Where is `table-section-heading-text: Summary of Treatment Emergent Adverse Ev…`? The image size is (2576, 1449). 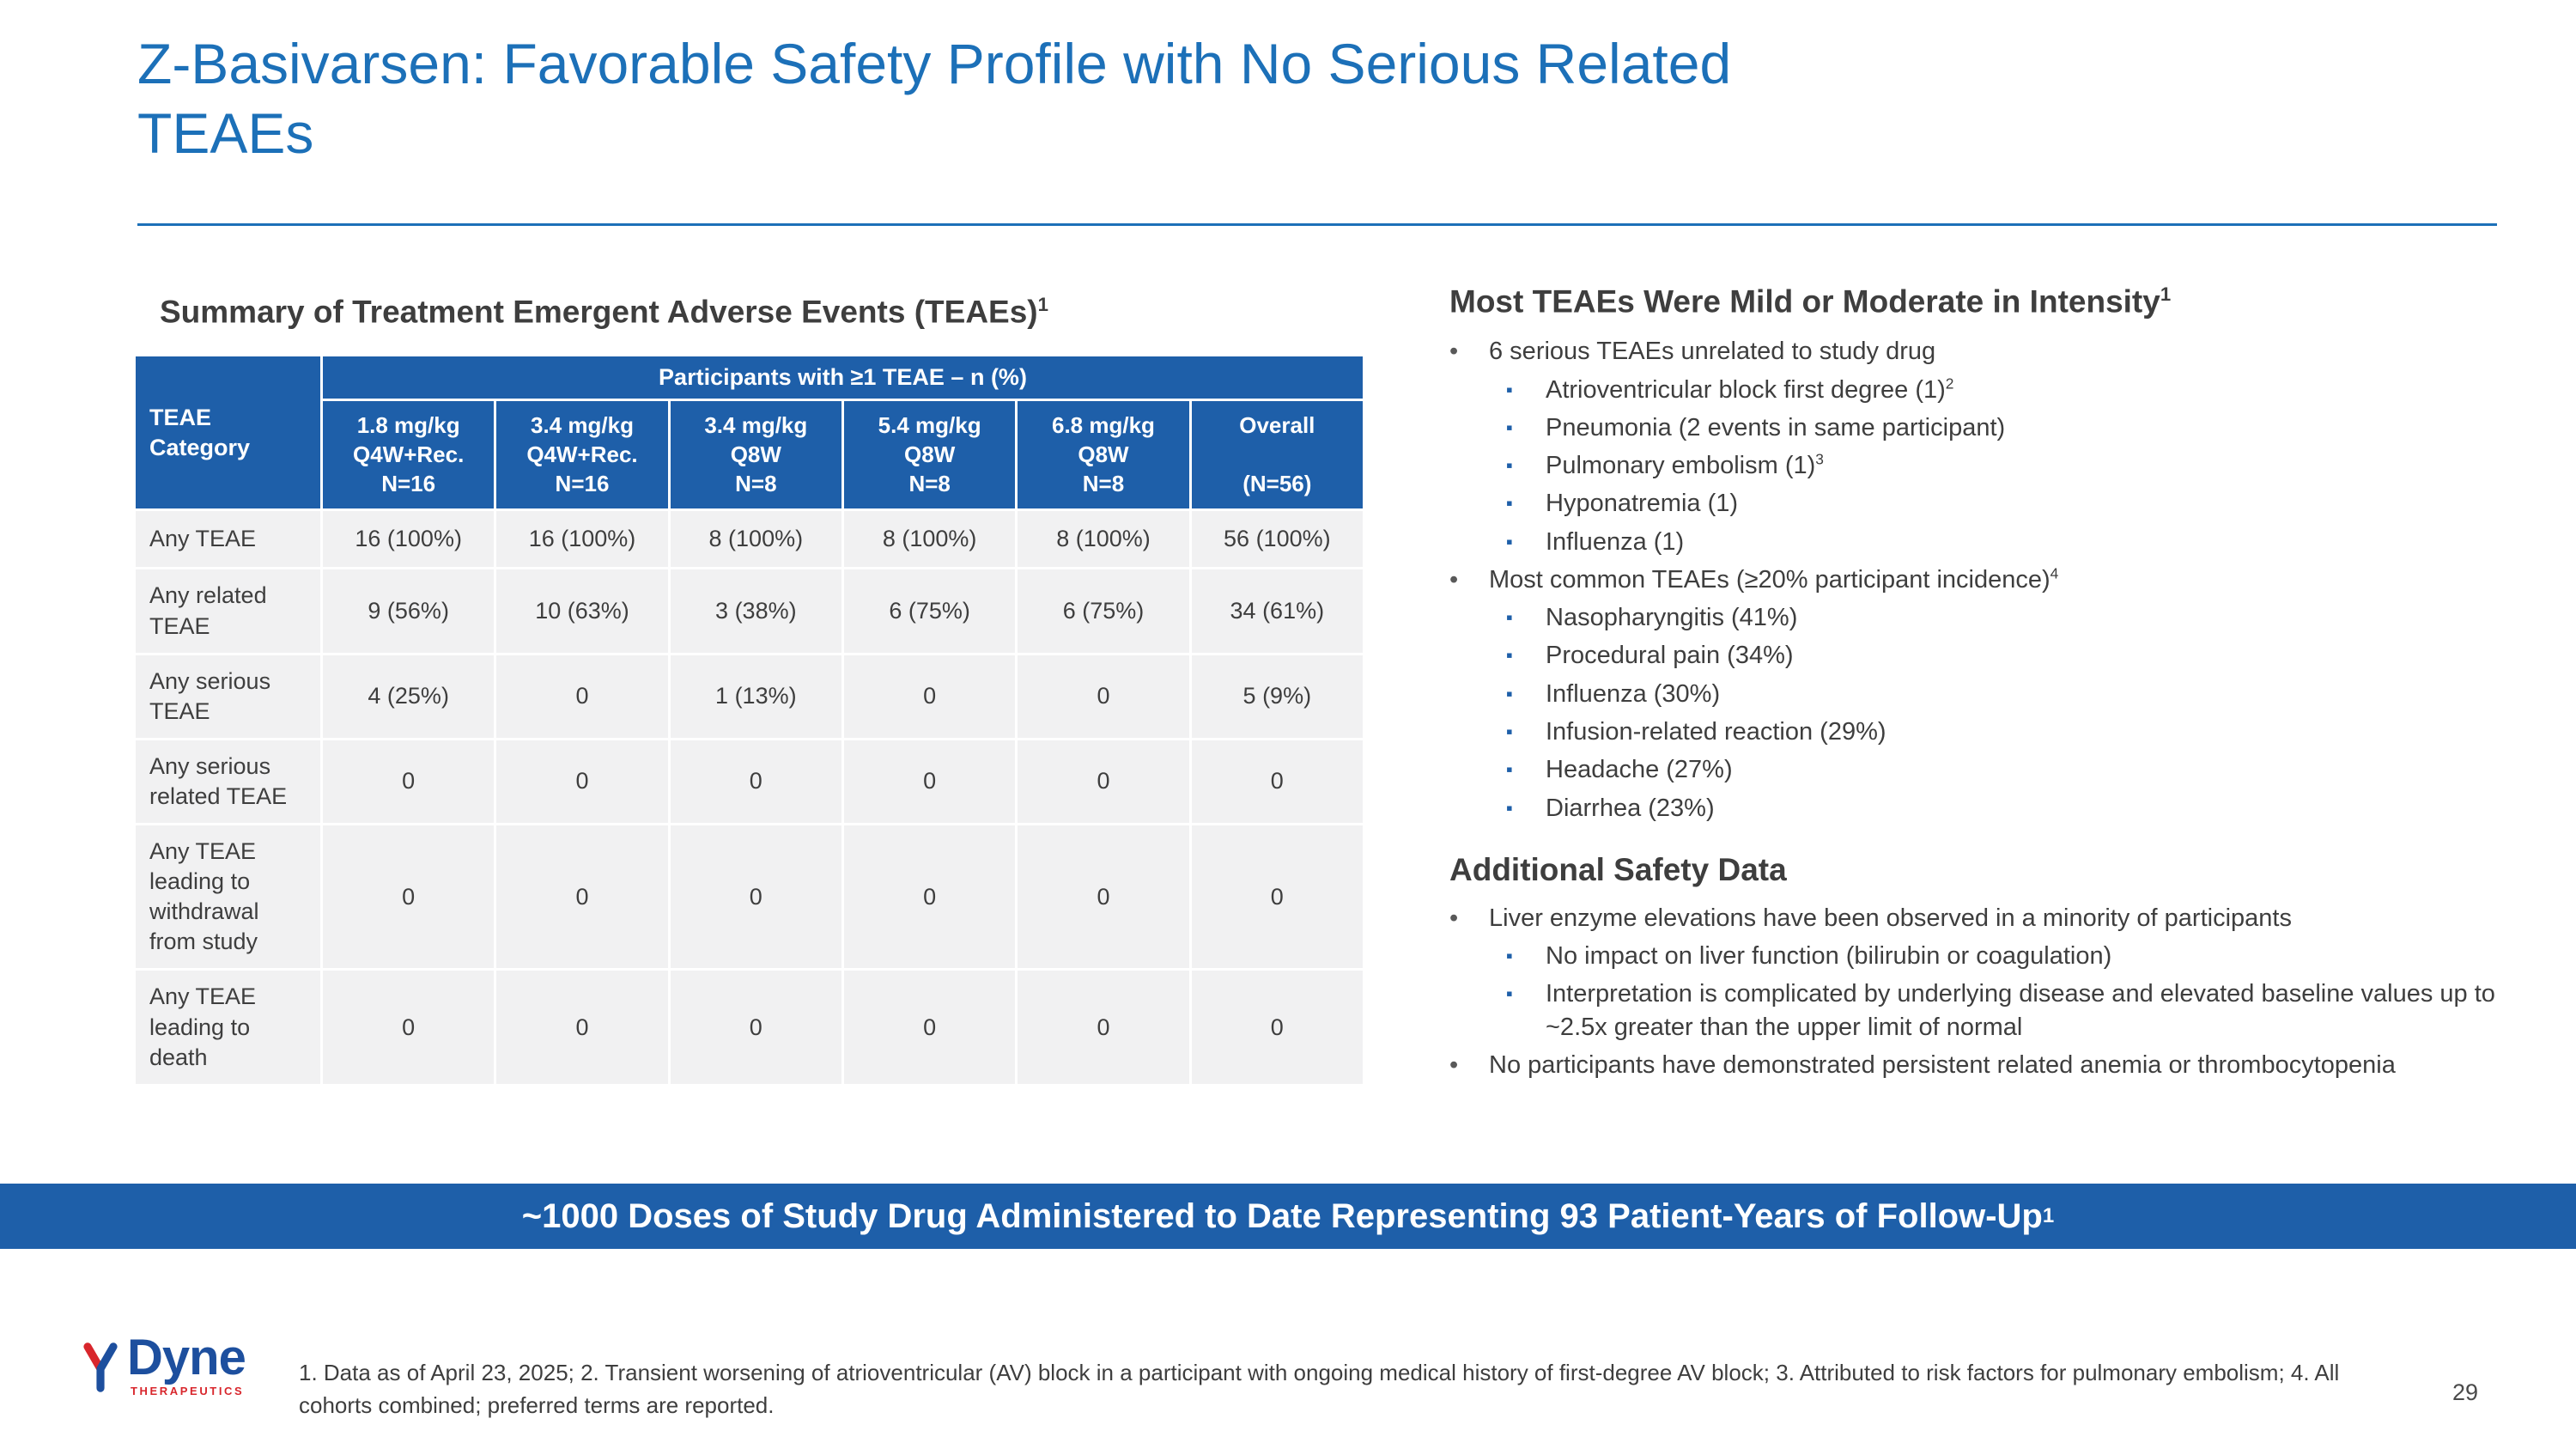
table-section-heading-text: Summary of Treatment Emergent Adverse Ev… is located at coordinates (599, 312).